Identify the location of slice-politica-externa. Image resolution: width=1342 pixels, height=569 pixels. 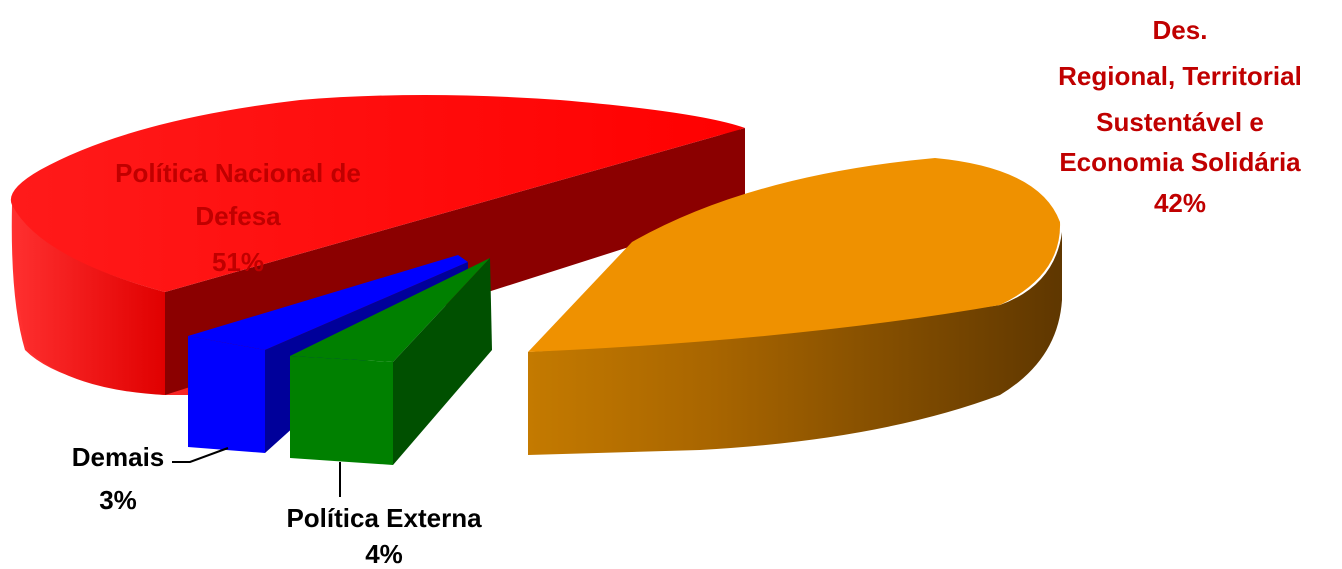
(391, 361).